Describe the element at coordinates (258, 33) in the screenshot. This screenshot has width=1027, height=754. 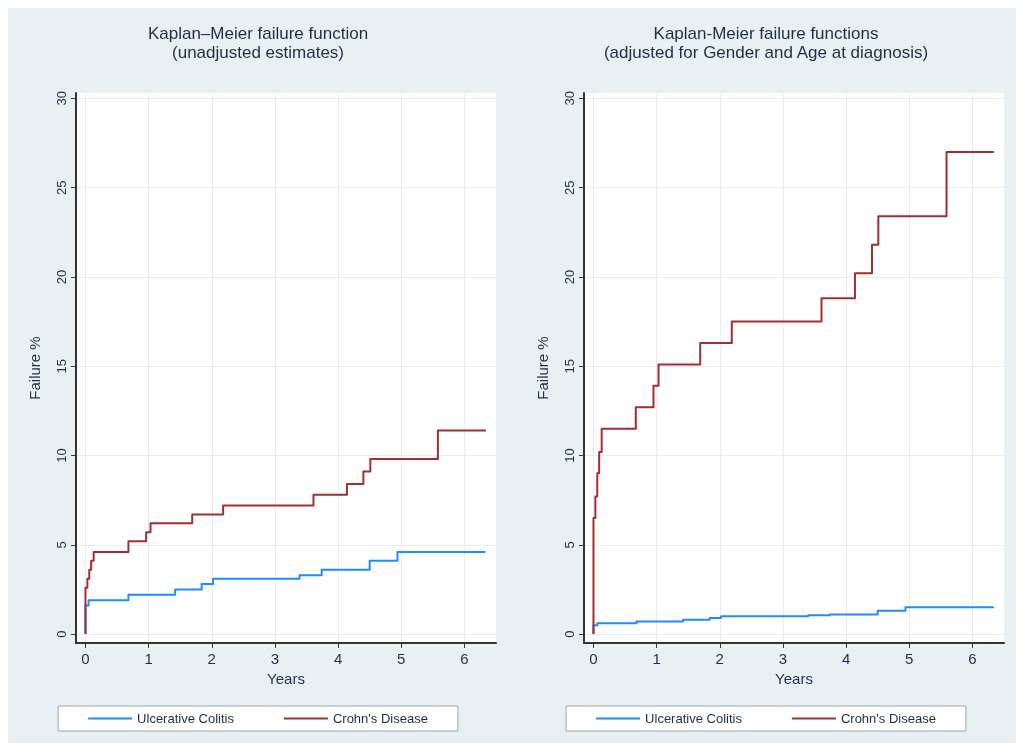
I see `chart-title: Kaplan–Meier failure function` at that location.